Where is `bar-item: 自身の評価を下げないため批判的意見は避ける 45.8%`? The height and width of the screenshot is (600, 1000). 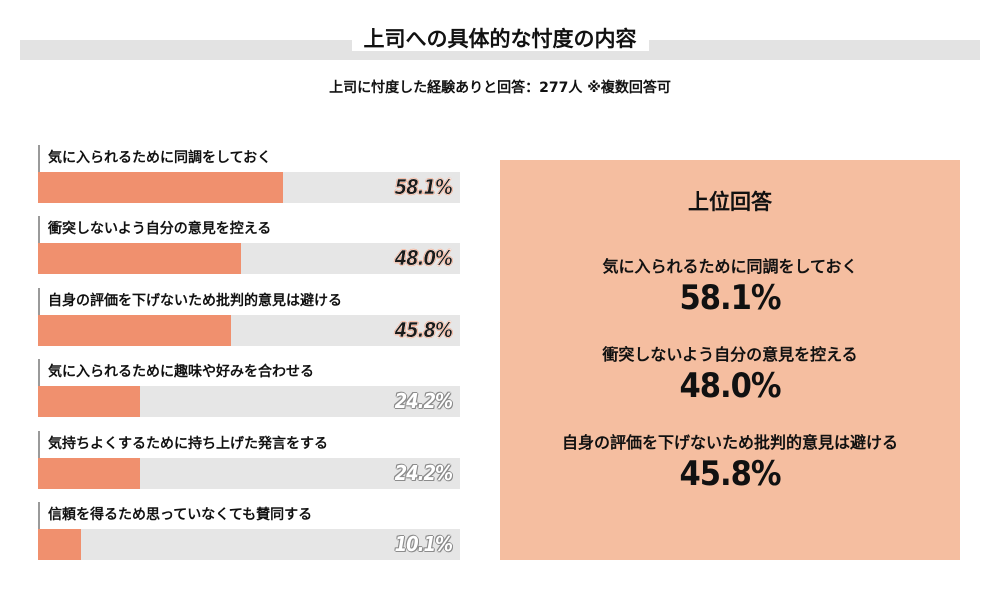 bar-item: 自身の評価を下げないため批判的意見は避ける 45.8% is located at coordinates (249, 323).